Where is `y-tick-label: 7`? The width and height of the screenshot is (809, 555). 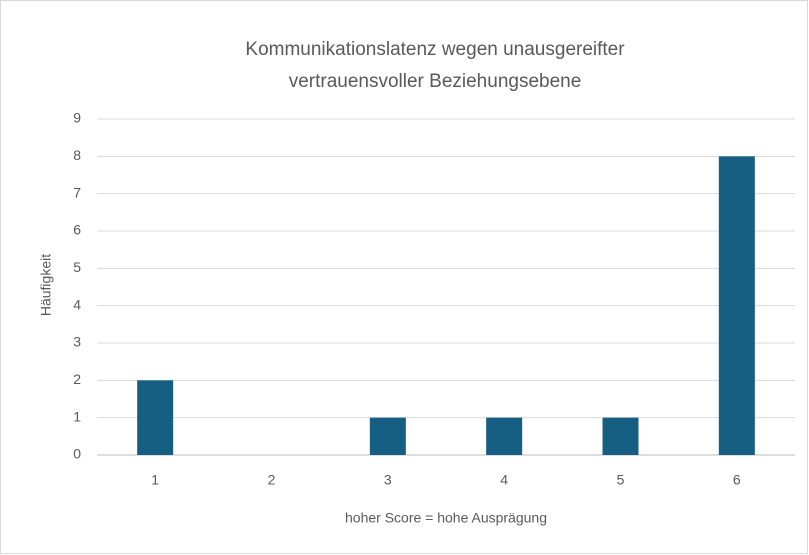 y-tick-label: 7 is located at coordinates (77, 192).